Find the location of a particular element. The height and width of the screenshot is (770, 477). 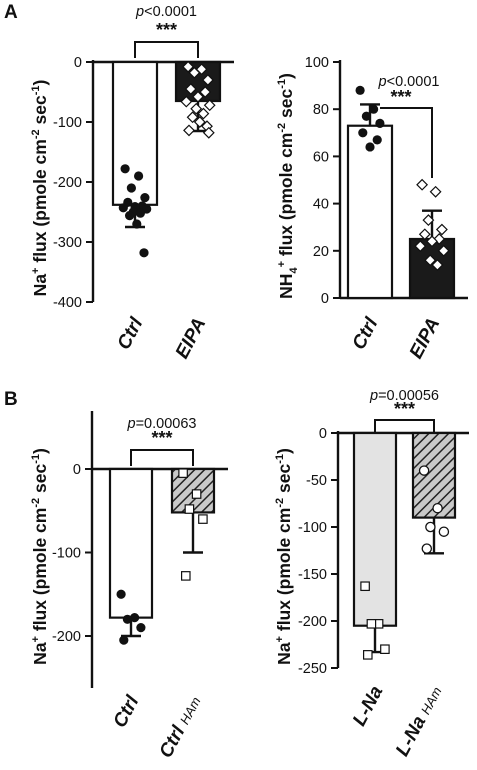

y-tick-label: -150 is located at coordinates (312, 575).